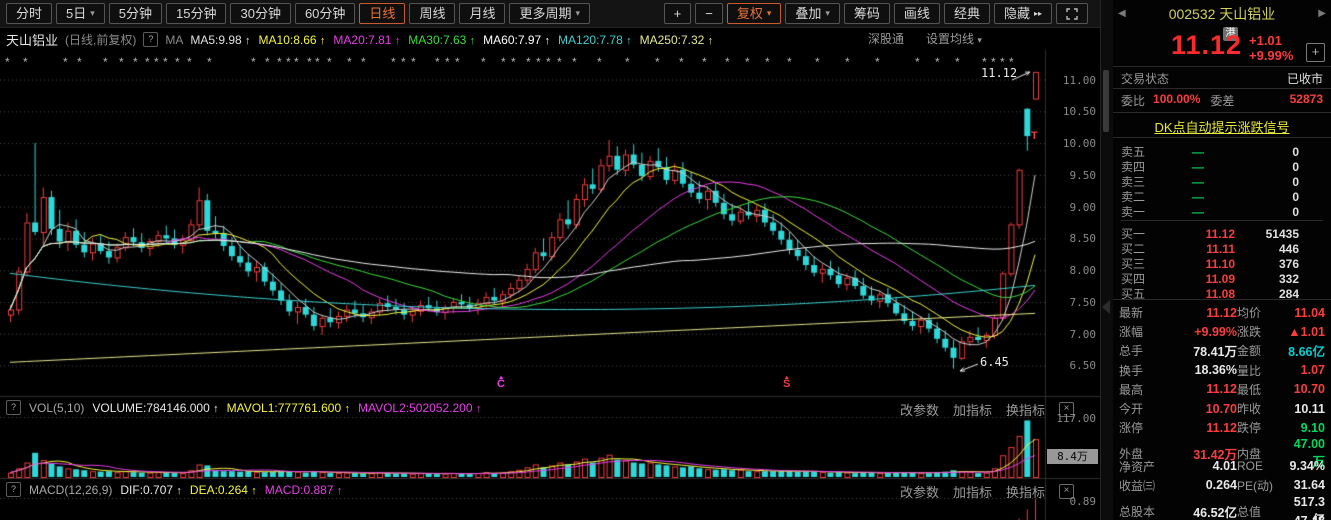 This screenshot has height=520, width=1331. Describe the element at coordinates (925, 38) in the screenshot. I see `ma-header-right: 深股通 设置均线 ▾` at that location.